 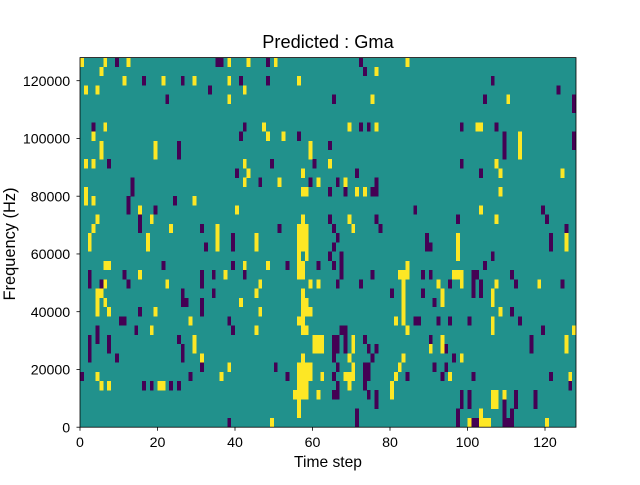 What do you see at coordinates (328, 462) in the screenshot?
I see `svg-text: Time step` at bounding box center [328, 462].